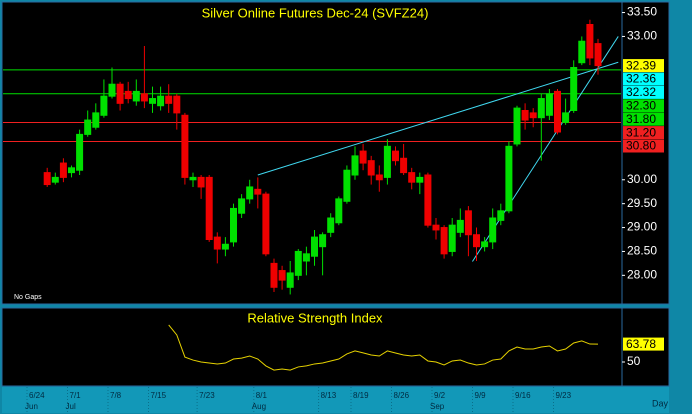 The image size is (692, 414). What do you see at coordinates (641, 132) in the screenshot?
I see `value-marker-label: 31.20` at bounding box center [641, 132].